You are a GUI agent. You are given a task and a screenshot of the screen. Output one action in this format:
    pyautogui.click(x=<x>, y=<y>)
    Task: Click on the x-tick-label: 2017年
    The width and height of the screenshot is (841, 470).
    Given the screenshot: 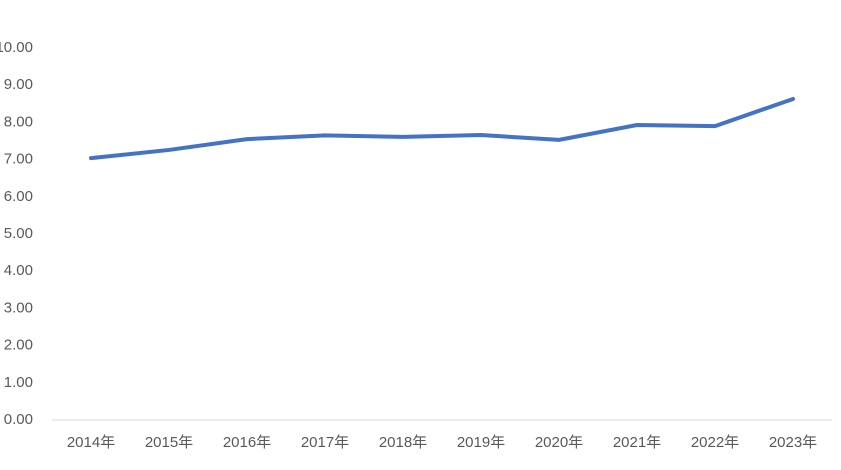 What is the action you would take?
    pyautogui.click(x=325, y=442)
    